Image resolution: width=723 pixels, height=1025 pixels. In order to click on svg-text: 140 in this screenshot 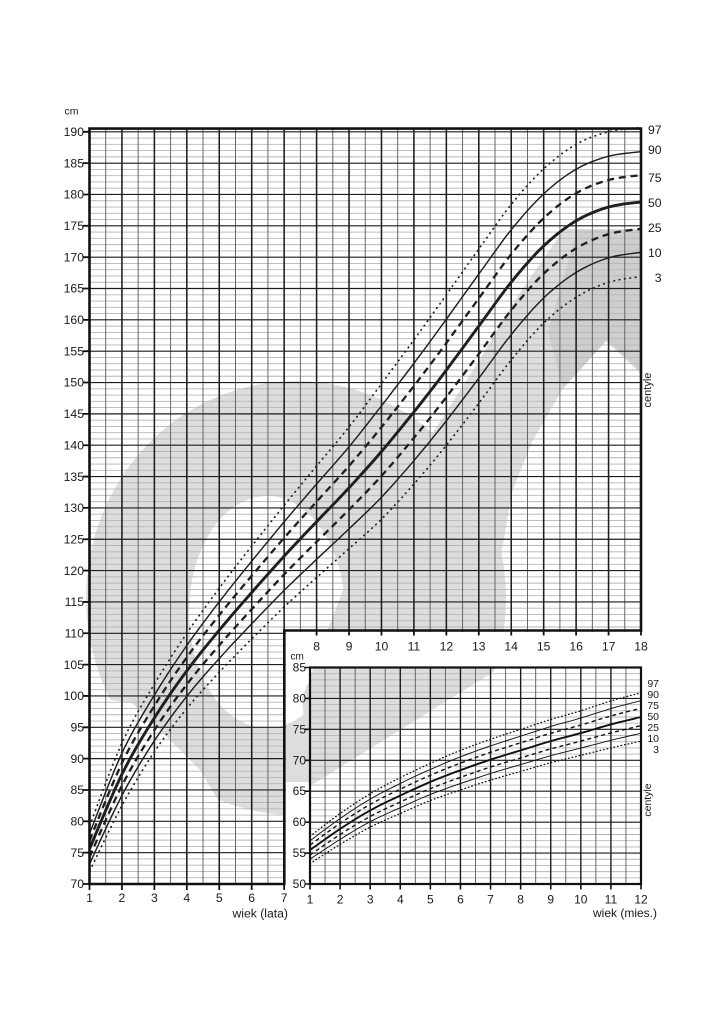, I will do `click(74, 445)`.